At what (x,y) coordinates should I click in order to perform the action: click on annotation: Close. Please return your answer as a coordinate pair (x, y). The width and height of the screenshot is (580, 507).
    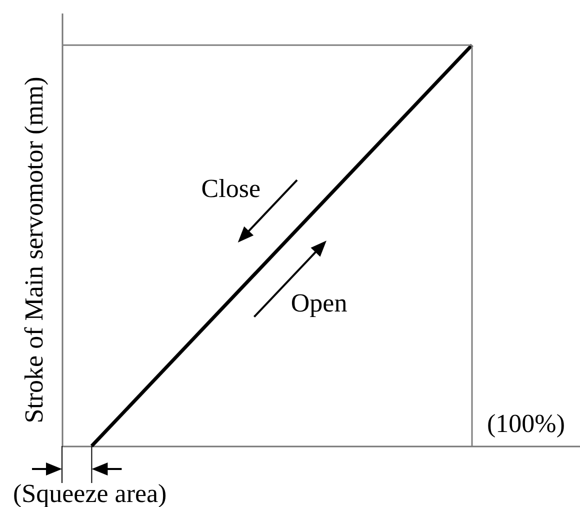
    Looking at the image, I should click on (231, 188).